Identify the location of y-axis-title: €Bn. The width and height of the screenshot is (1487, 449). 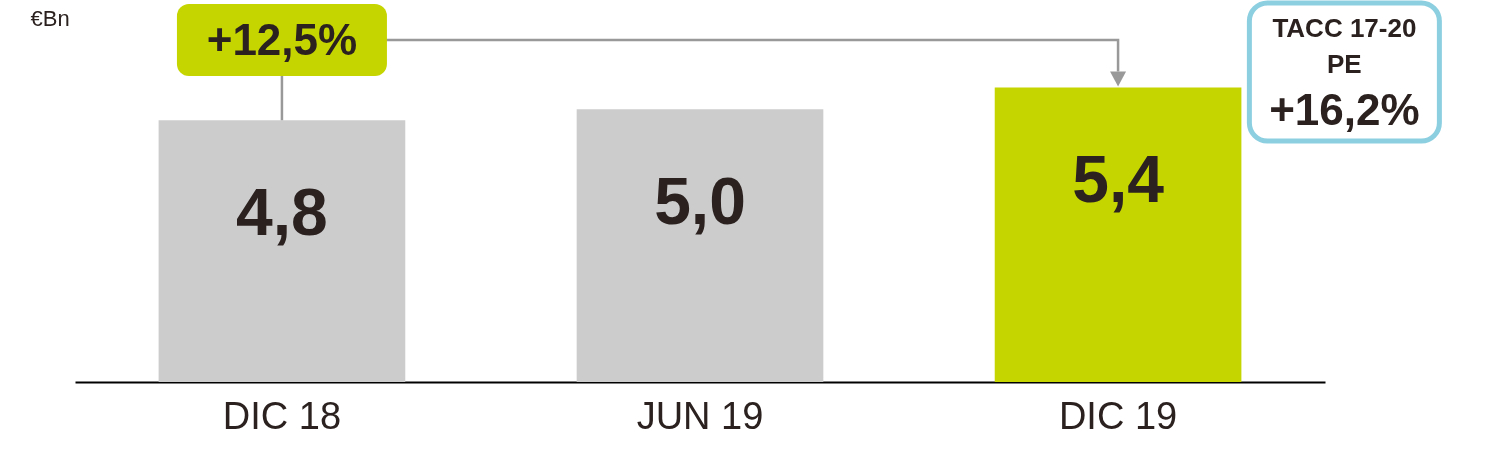
(50, 18).